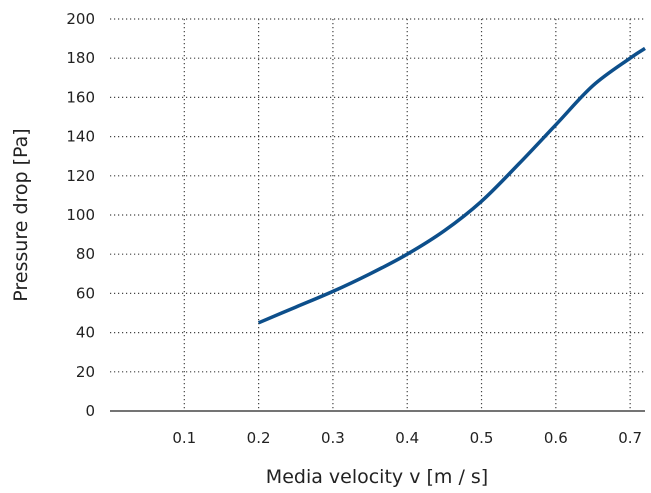  Describe the element at coordinates (80, 97) in the screenshot. I see `y-tick-label: 160` at that location.